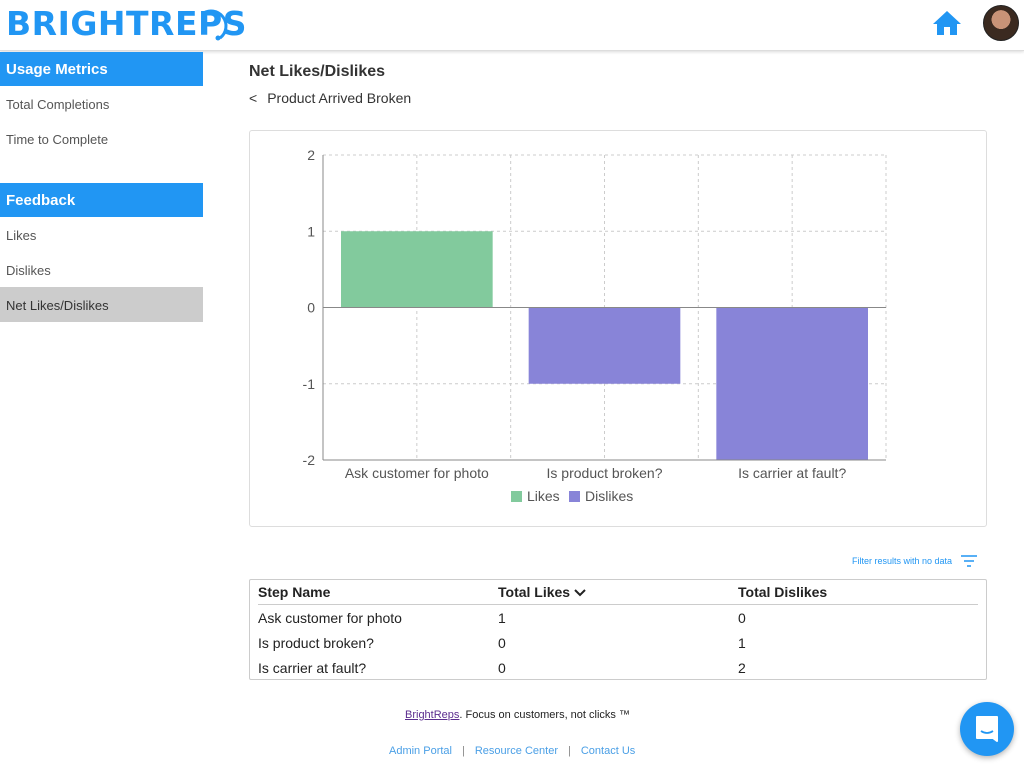  Describe the element at coordinates (101, 69) in the screenshot. I see `sidebar-section-usage-metrics: Usage Metrics` at that location.